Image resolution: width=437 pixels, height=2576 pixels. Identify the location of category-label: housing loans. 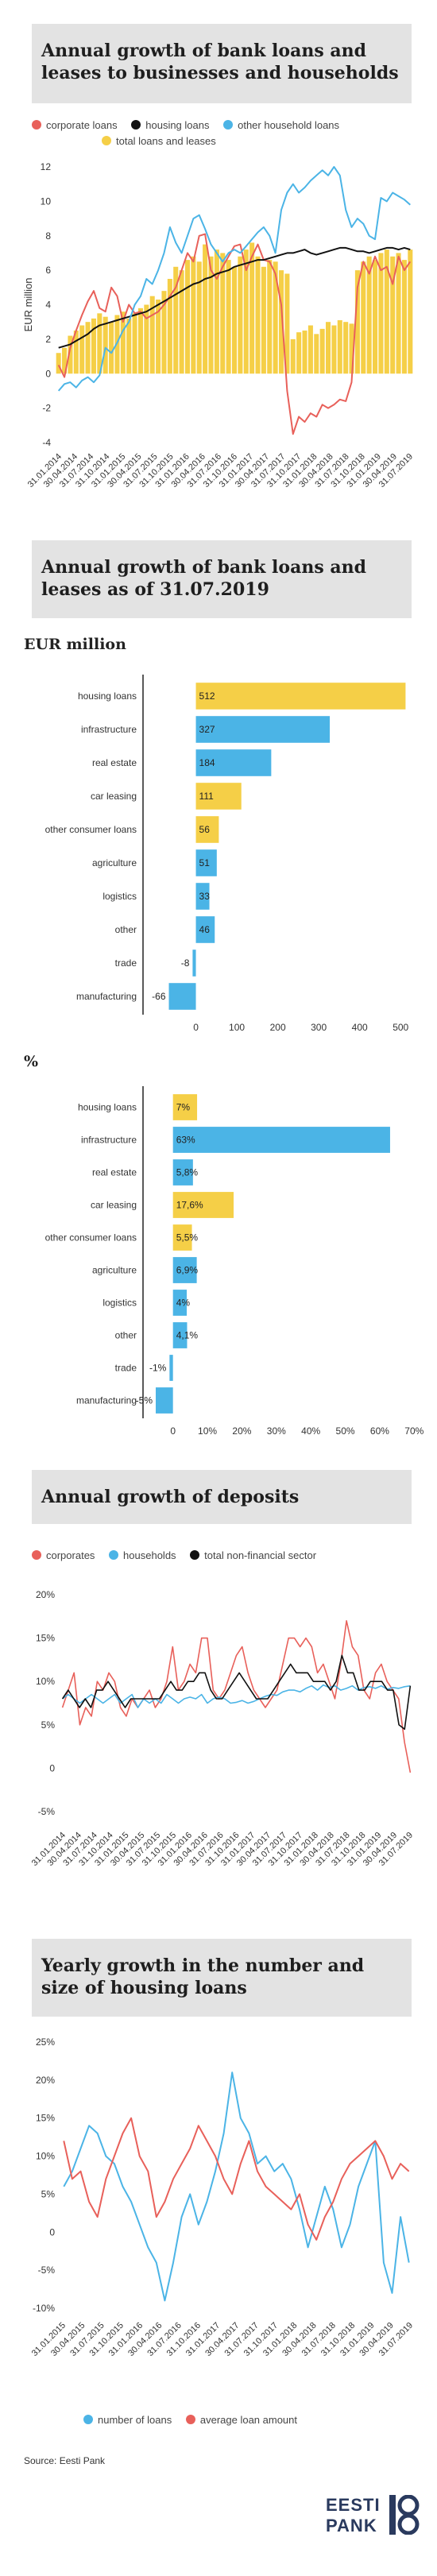
(107, 696).